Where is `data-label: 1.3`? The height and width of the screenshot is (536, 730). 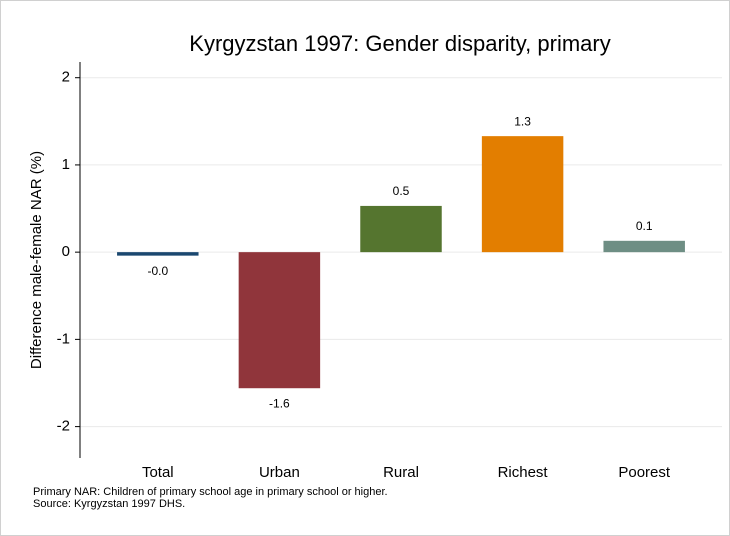 data-label: 1.3 is located at coordinates (522, 121).